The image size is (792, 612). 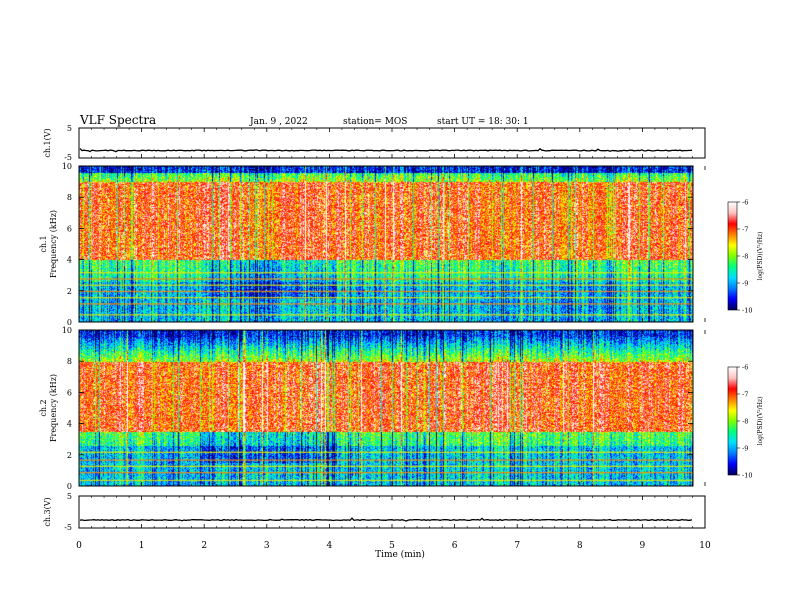 I want to click on ch3-ytick-bottom: -5, so click(x=68, y=527).